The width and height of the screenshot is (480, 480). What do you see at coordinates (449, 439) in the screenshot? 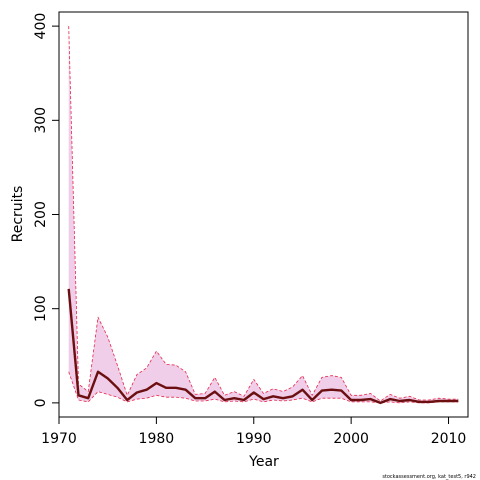
I see `x-tick-label: 2010` at bounding box center [449, 439].